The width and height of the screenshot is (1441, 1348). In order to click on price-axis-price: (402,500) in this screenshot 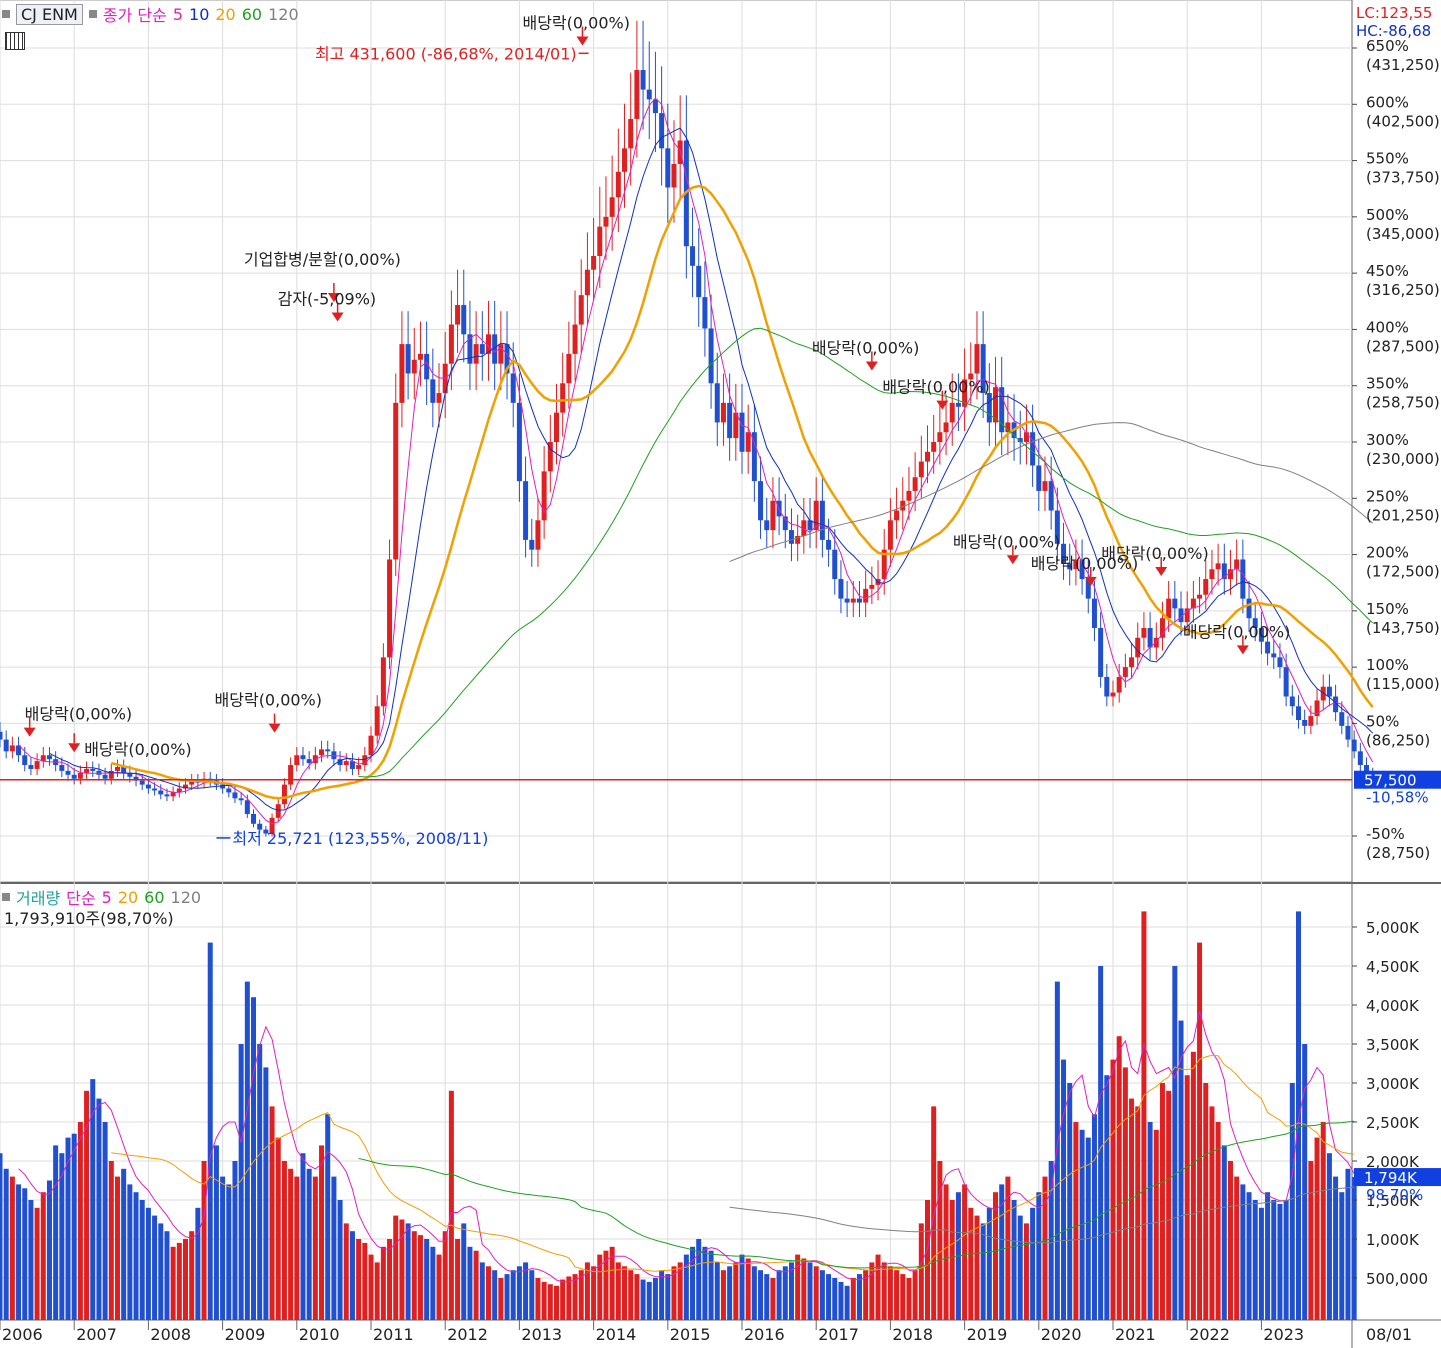, I will do `click(1403, 121)`.